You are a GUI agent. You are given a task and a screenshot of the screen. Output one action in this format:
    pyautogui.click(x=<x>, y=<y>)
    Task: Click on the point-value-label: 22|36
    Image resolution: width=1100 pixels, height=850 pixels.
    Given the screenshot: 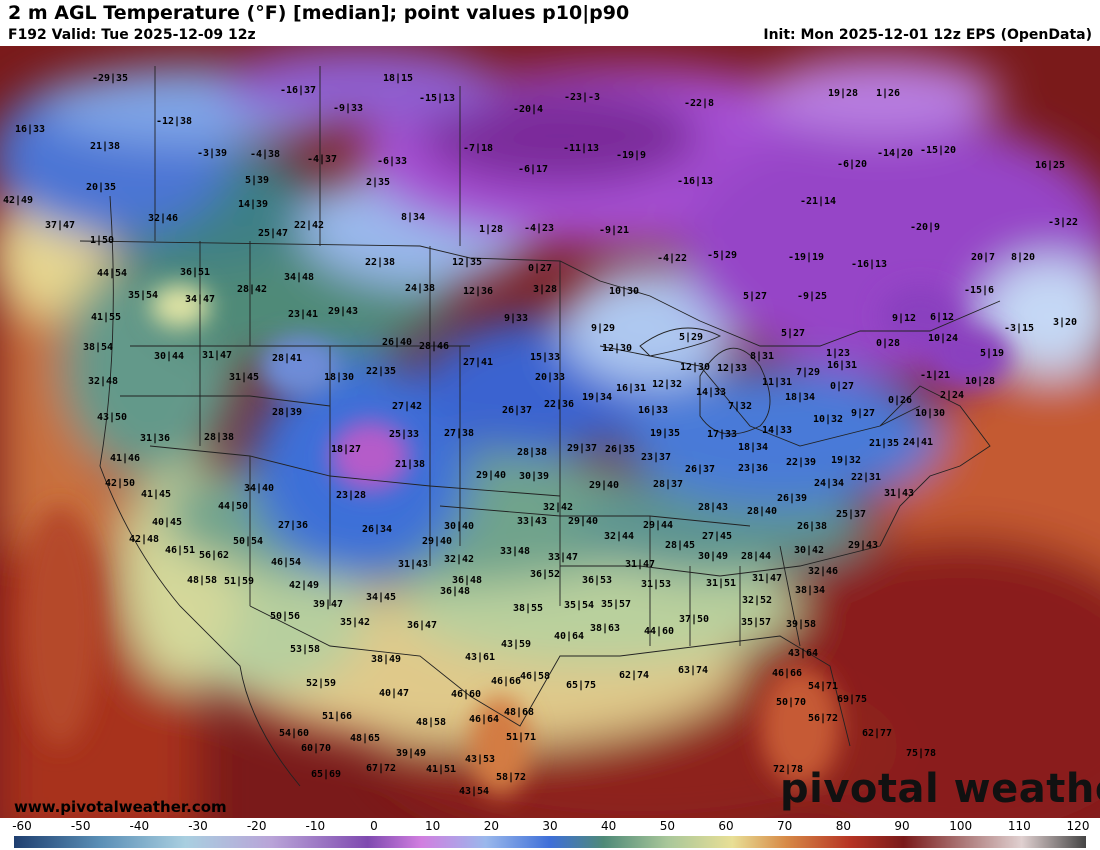 What is the action you would take?
    pyautogui.click(x=559, y=404)
    